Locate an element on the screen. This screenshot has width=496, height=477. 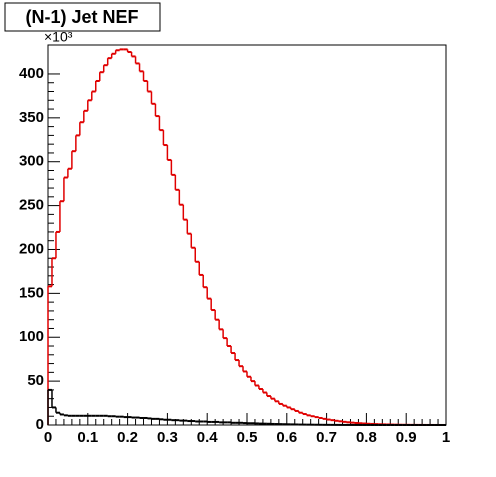
y-tick-label: 300 is located at coordinates (31, 161).